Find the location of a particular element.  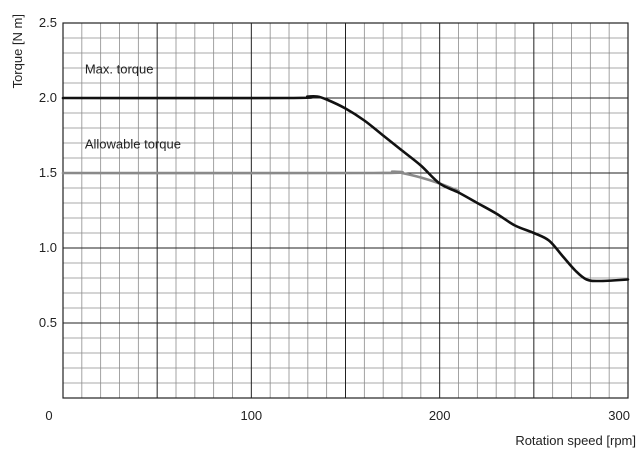

y-tick-label: 1.5 is located at coordinates (48, 172).